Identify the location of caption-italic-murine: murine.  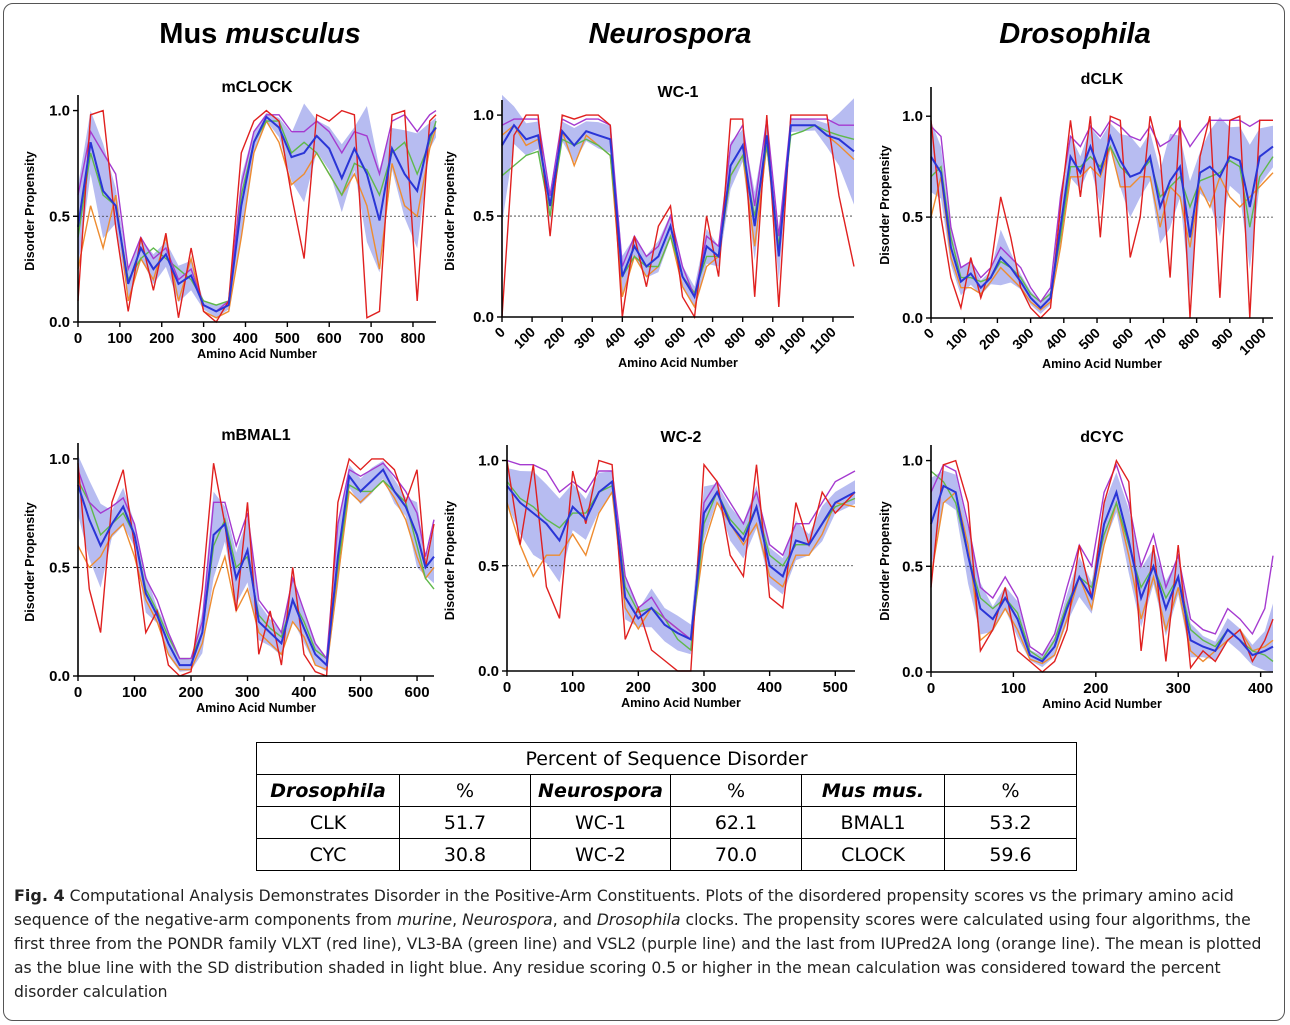
(424, 920).